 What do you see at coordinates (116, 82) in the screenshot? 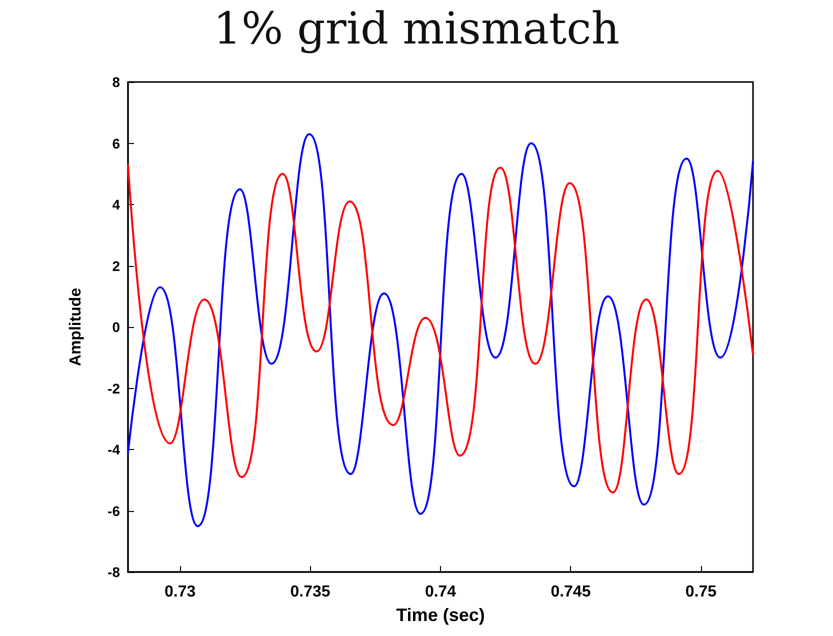
I see `y-tick-label: 8` at bounding box center [116, 82].